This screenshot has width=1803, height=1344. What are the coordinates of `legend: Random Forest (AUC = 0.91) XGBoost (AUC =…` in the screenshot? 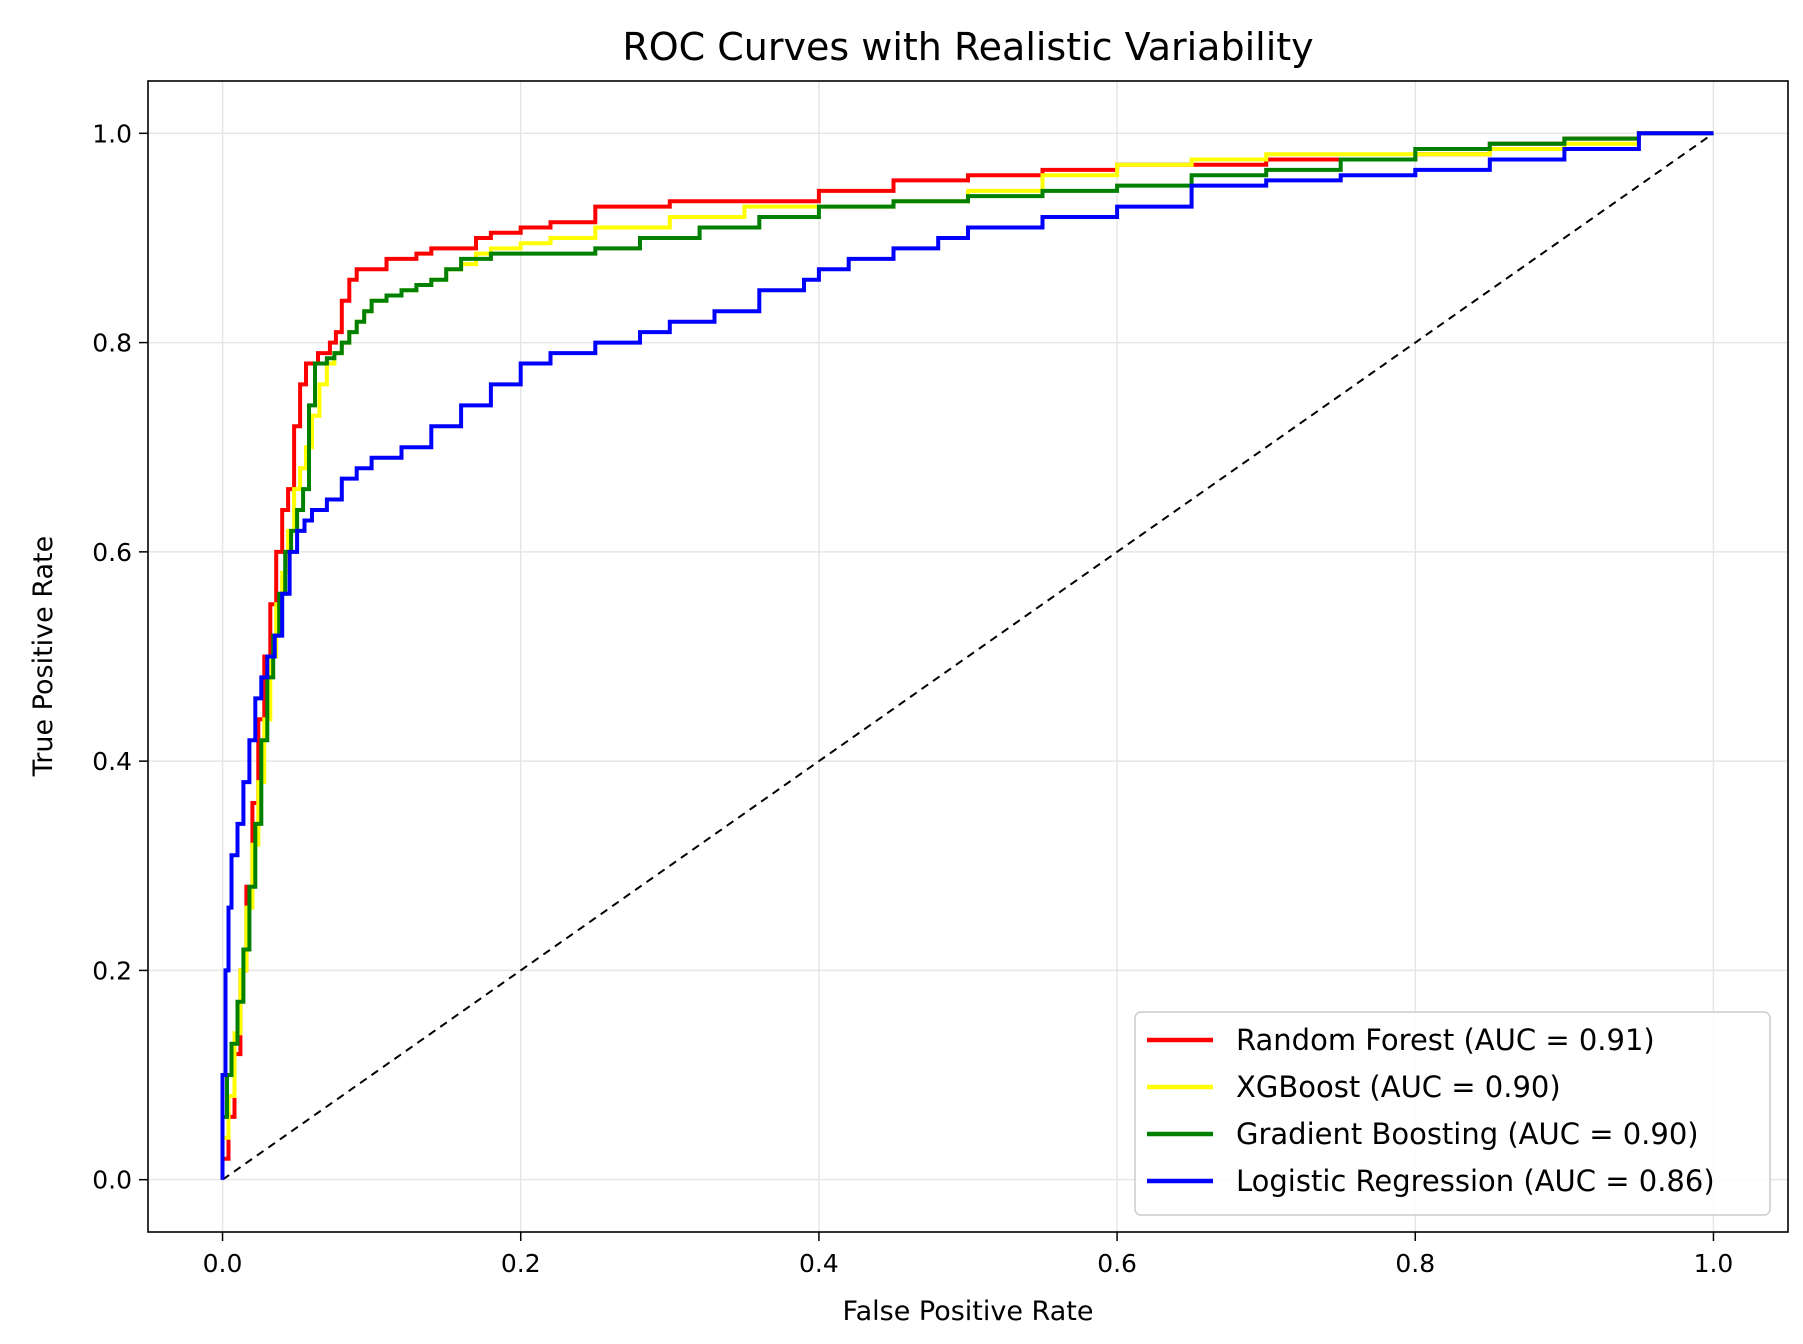 It's located at (1452, 1113).